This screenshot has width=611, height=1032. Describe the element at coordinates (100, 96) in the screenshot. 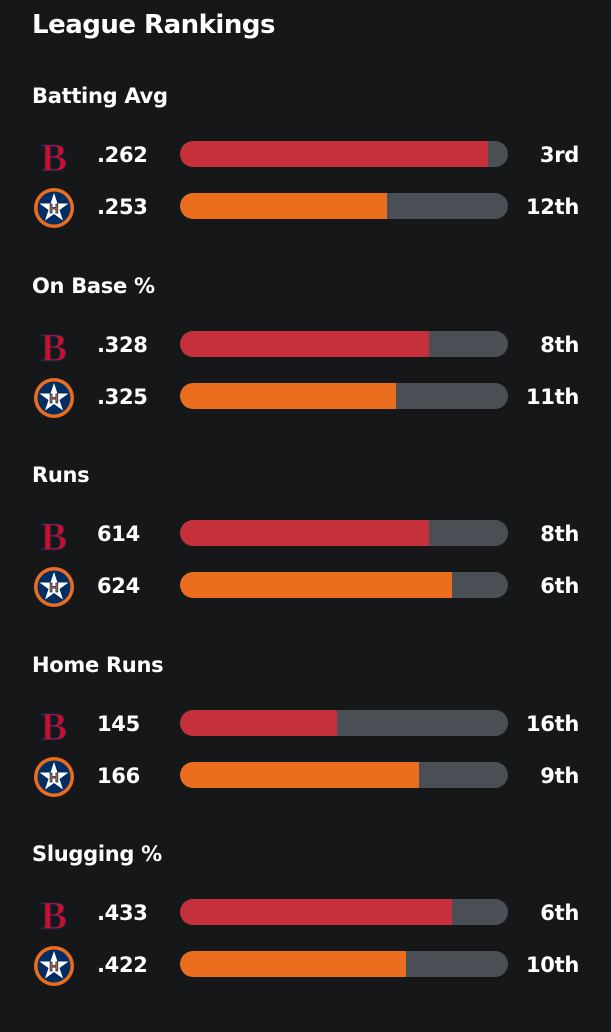

I see `section-title: Batting Avg` at that location.